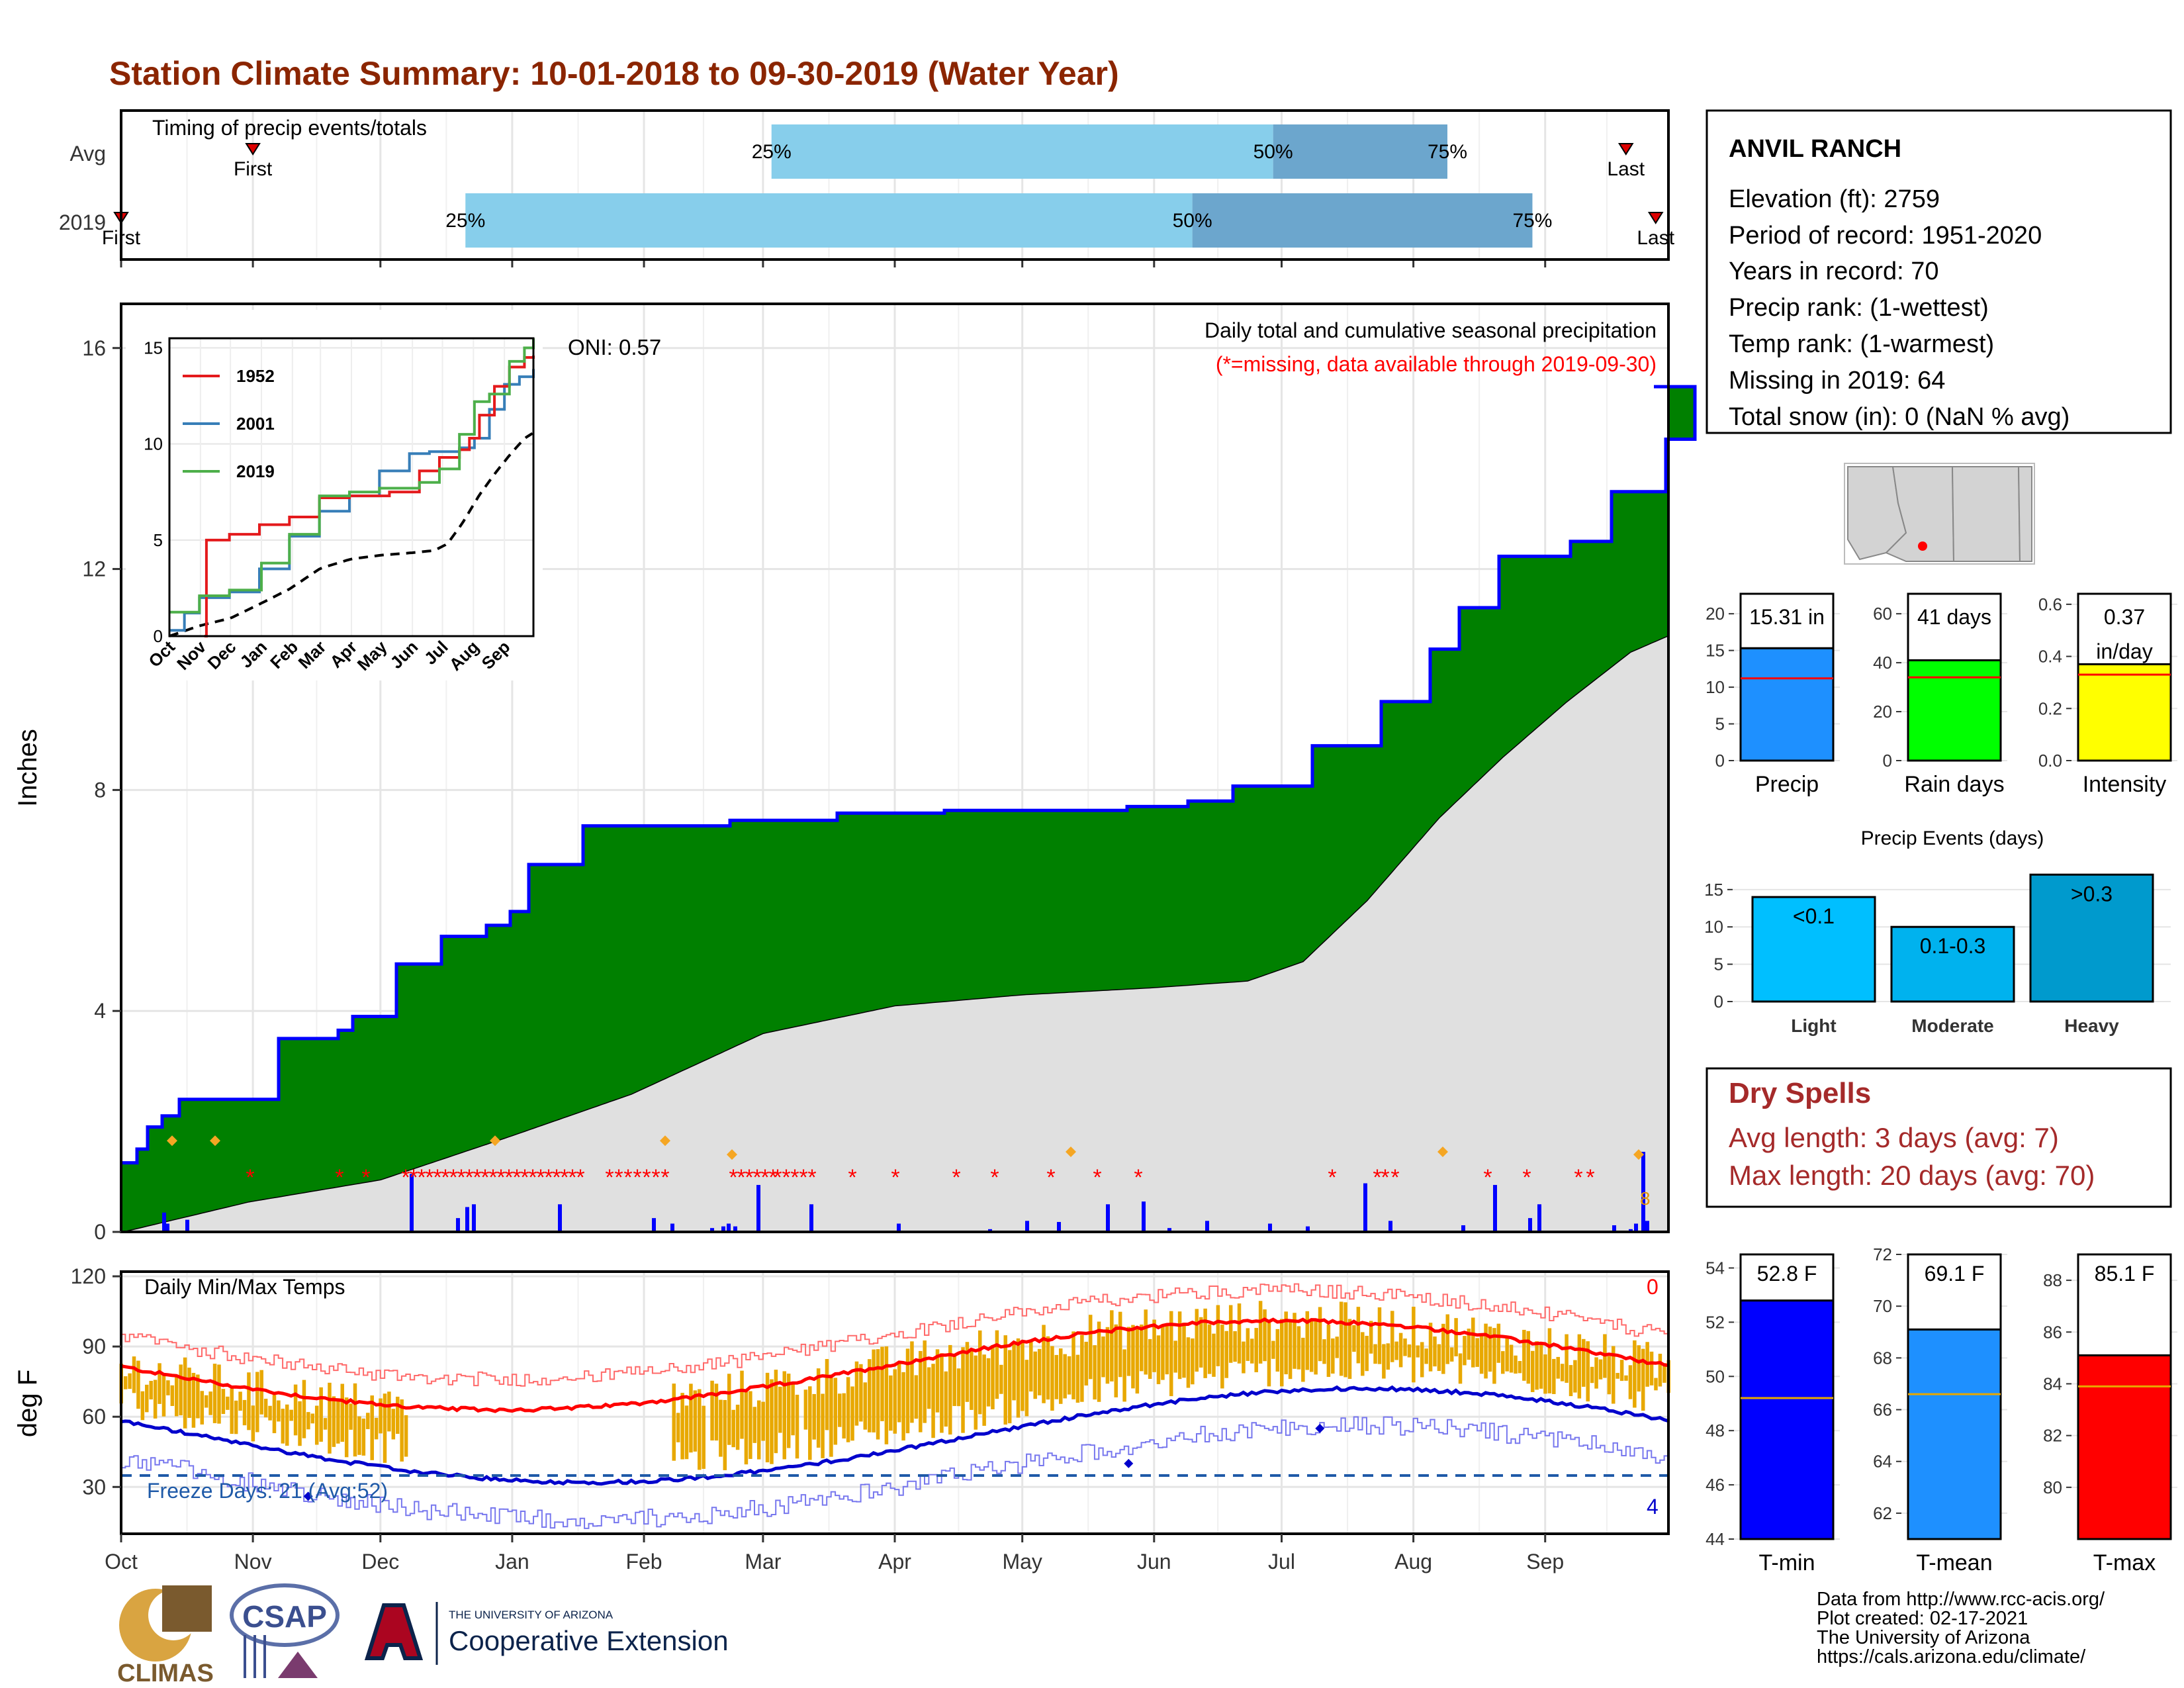  I want to click on temp-ytick-label-0: 30, so click(94, 1487).